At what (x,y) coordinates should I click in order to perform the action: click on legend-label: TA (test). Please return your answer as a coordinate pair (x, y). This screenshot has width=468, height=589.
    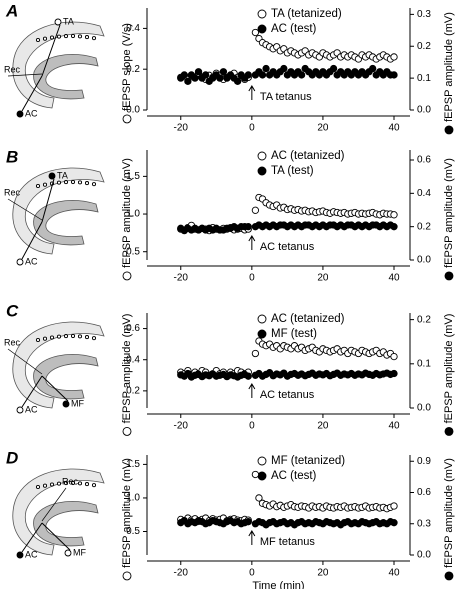
    Looking at the image, I should click on (292, 171).